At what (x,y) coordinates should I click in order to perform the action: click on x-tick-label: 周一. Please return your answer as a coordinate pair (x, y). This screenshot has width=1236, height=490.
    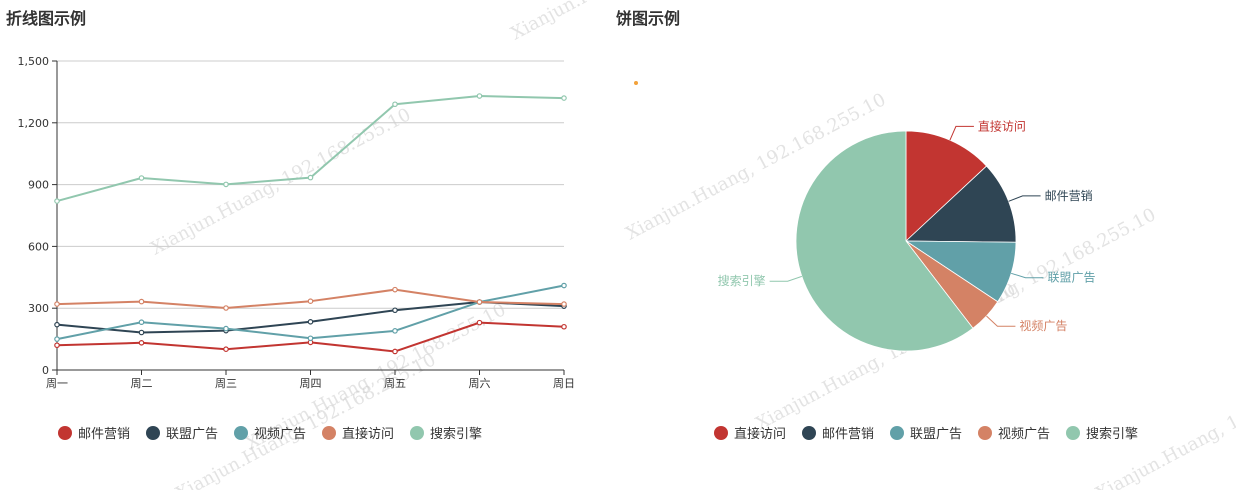
    Looking at the image, I should click on (57, 383).